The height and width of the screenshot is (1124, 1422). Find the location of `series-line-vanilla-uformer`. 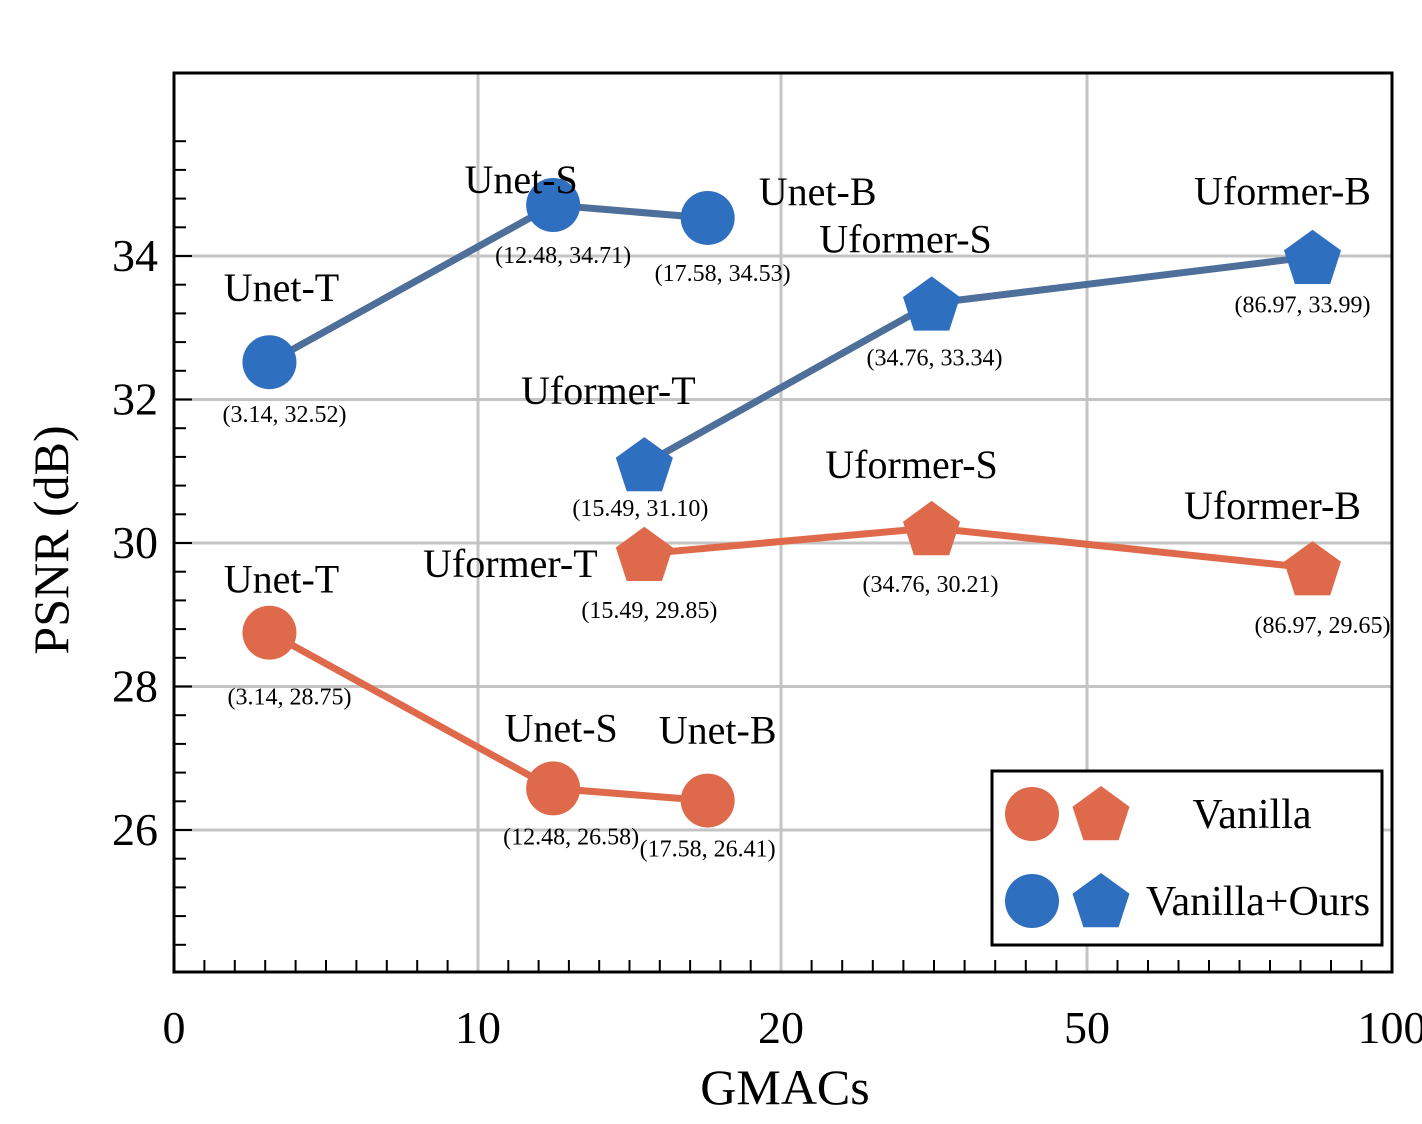

series-line-vanilla-uformer is located at coordinates (978, 548).